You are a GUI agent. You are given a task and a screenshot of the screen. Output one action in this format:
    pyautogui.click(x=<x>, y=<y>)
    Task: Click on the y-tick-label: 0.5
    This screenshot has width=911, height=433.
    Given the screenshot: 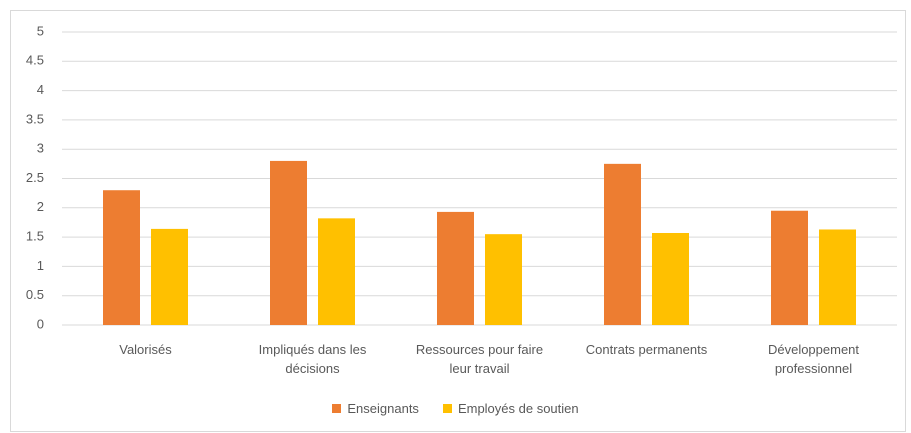 What is the action you would take?
    pyautogui.click(x=35, y=294)
    